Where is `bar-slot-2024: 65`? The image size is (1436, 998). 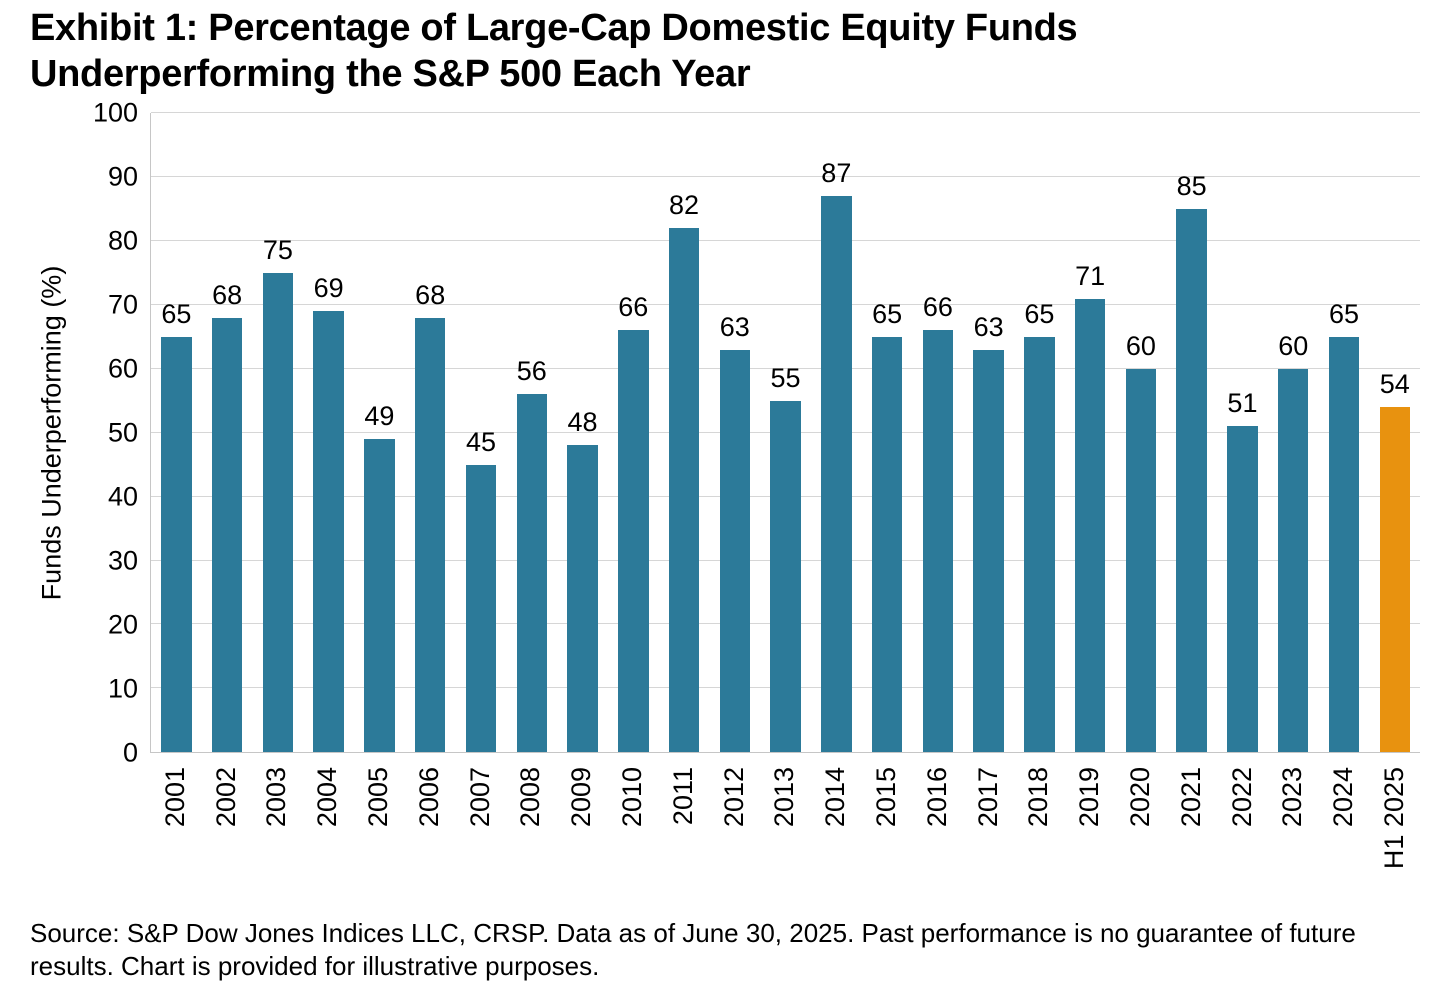 bar-slot-2024: 65 is located at coordinates (1344, 433).